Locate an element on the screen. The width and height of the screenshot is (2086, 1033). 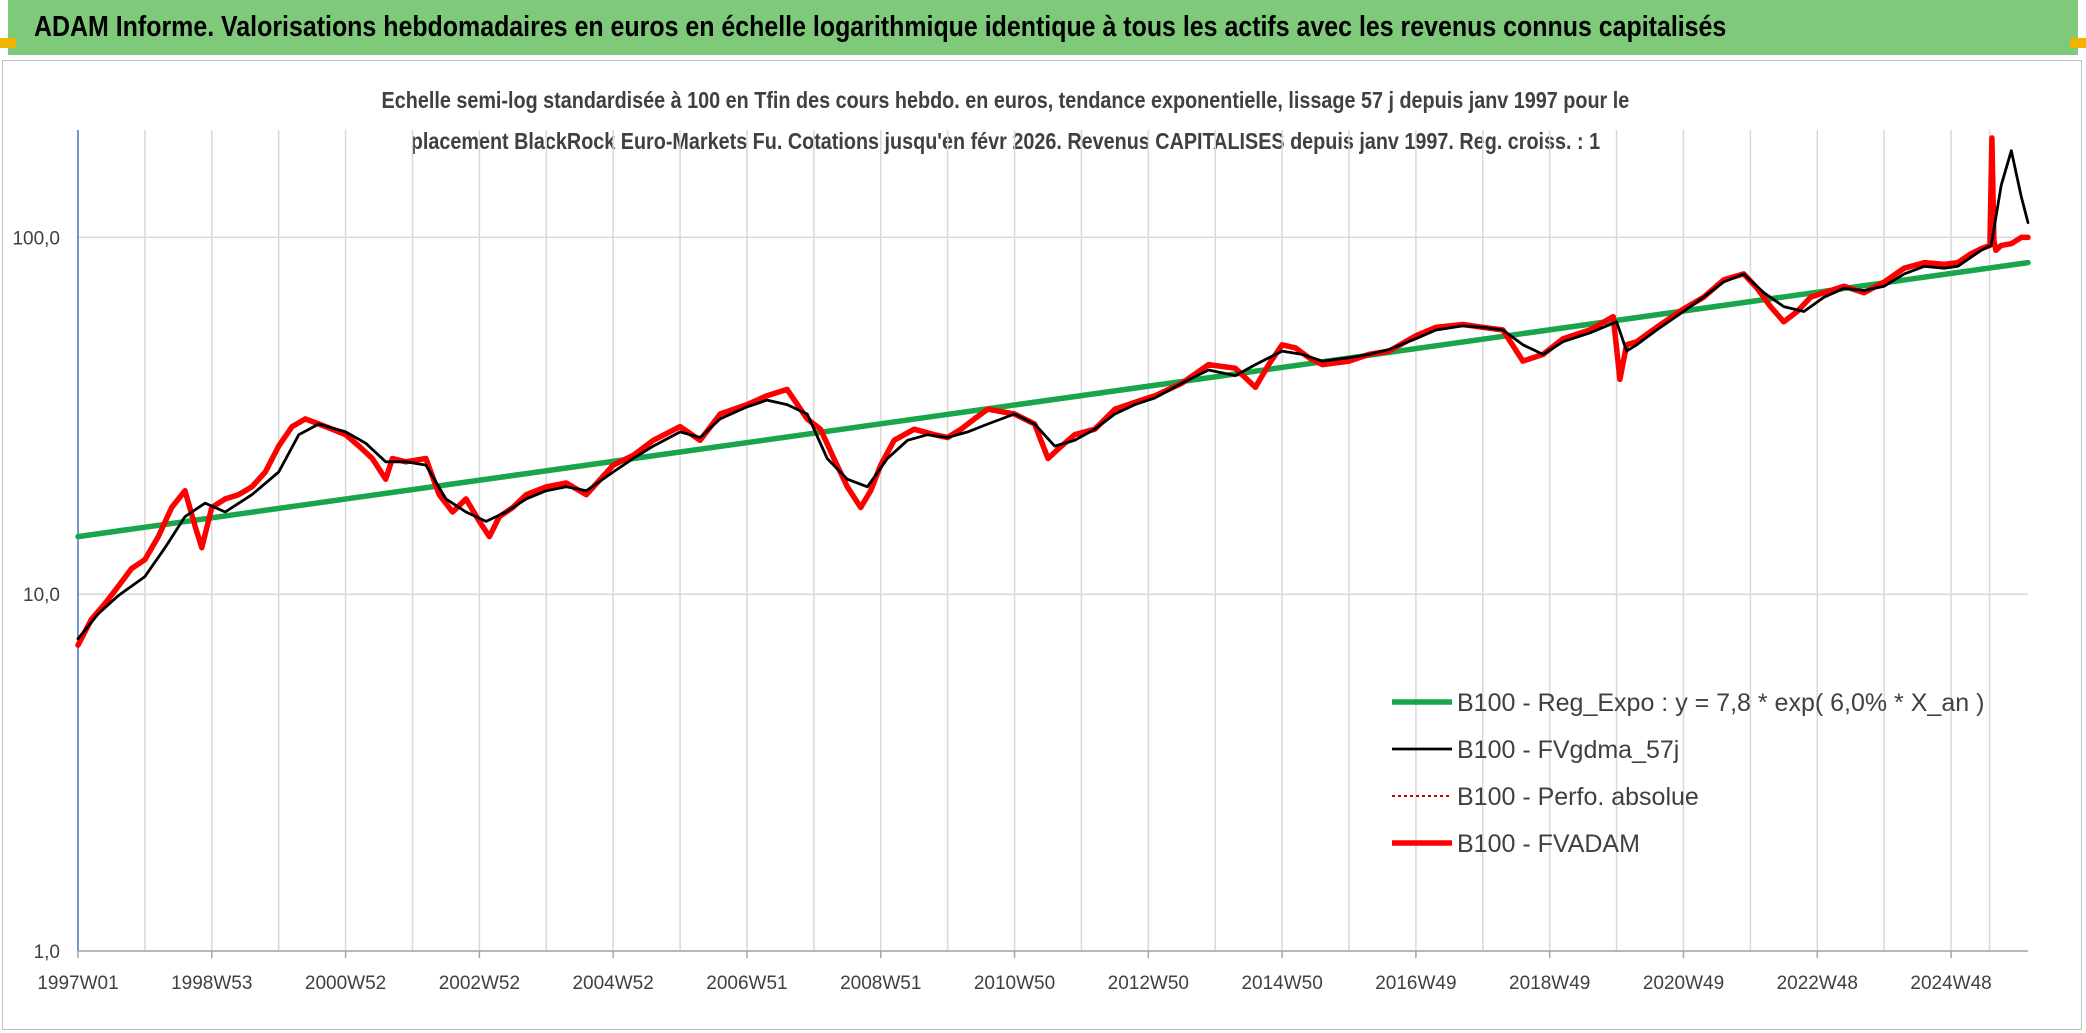
corner-accent-left is located at coordinates (8, 43).